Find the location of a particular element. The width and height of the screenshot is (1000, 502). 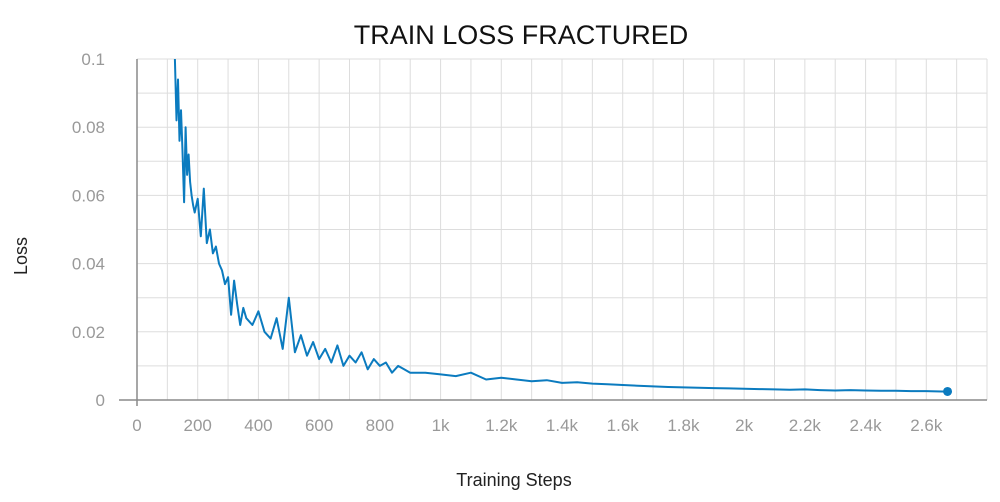

x-tick-label: 1.8k is located at coordinates (683, 425).